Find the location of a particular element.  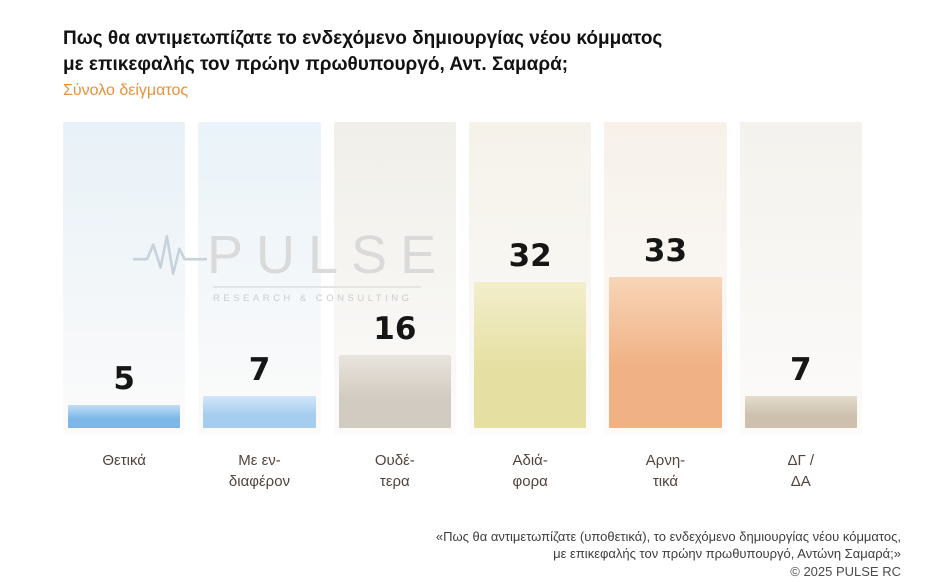

bar-column: 7 Με εν- διαφέρον is located at coordinates (259, 308).